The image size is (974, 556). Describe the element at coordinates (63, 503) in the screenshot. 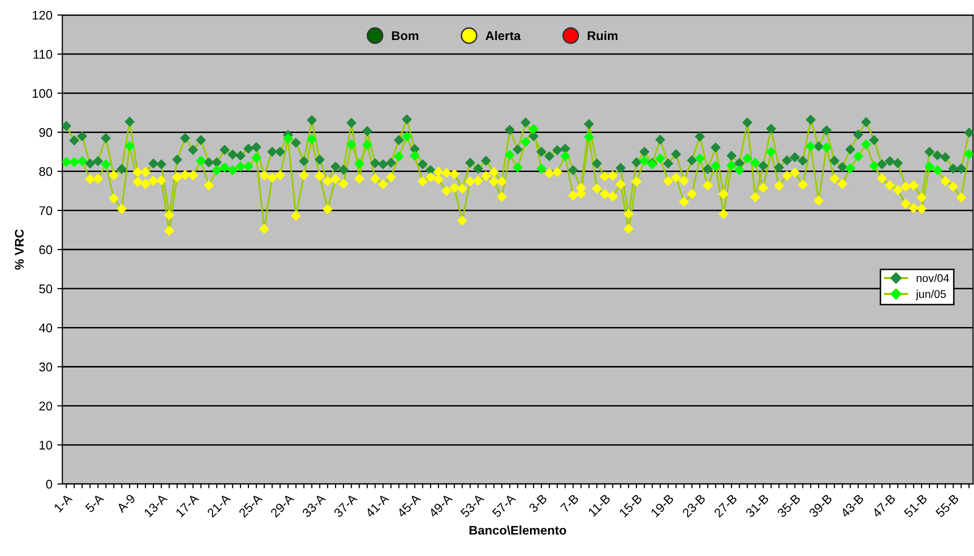

I see `x-tick-label: 1-A` at that location.